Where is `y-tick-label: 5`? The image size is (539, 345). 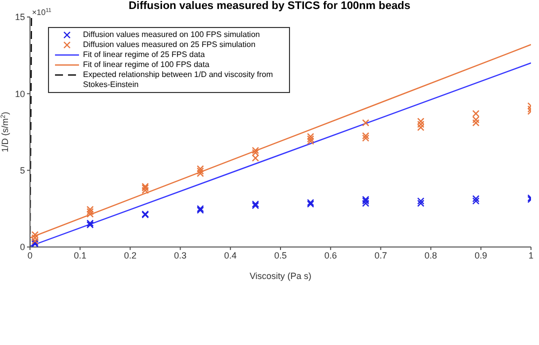 y-tick-label: 5 is located at coordinates (22, 171).